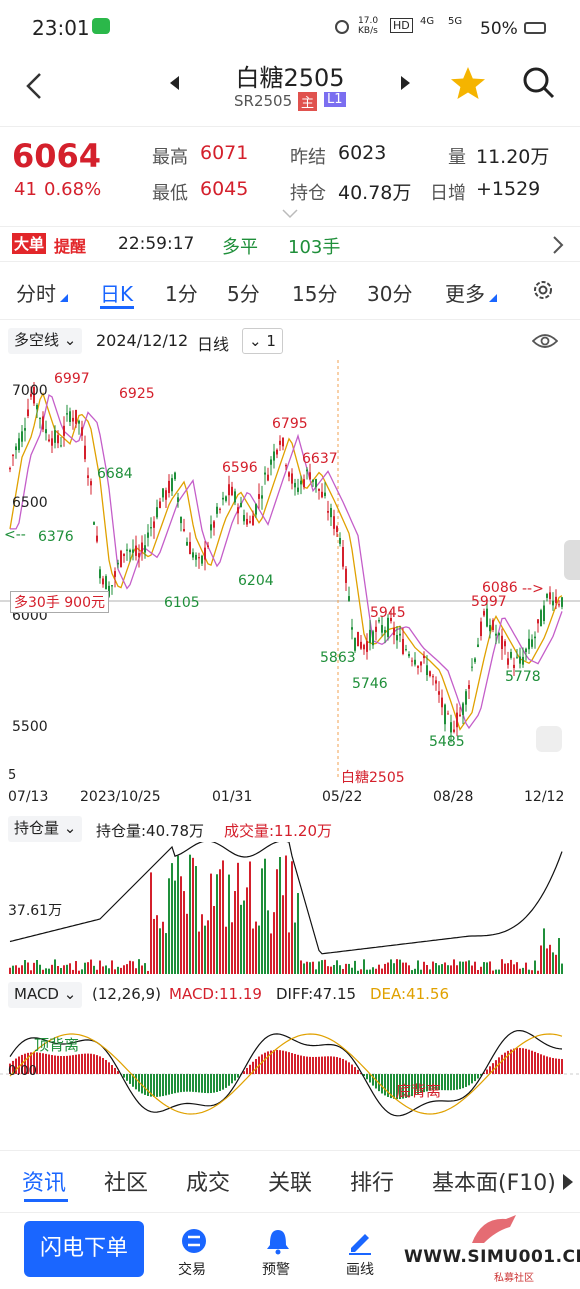 The height and width of the screenshot is (1289, 580). What do you see at coordinates (59, 602) in the screenshot?
I see `position-label: 多30手 900元` at bounding box center [59, 602].